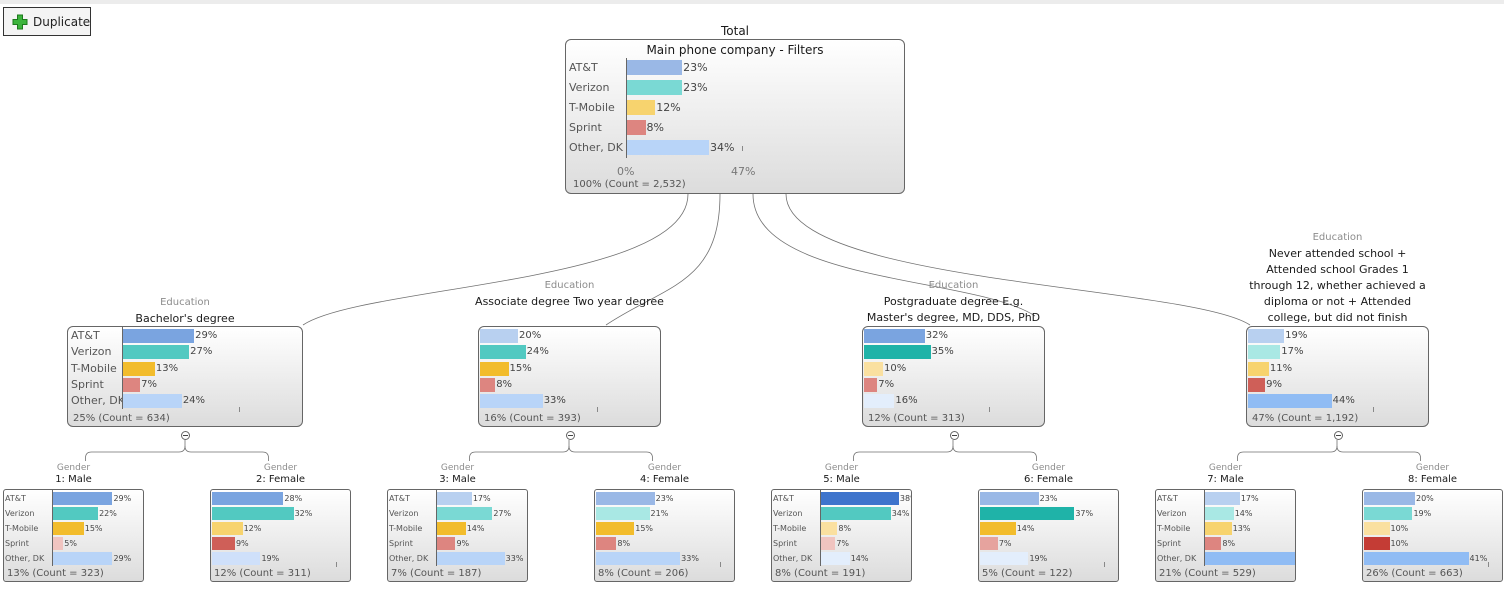 This screenshot has width=1504, height=609. What do you see at coordinates (735, 67) in the screenshot?
I see `bar-row-att: AT&T 23%` at bounding box center [735, 67].